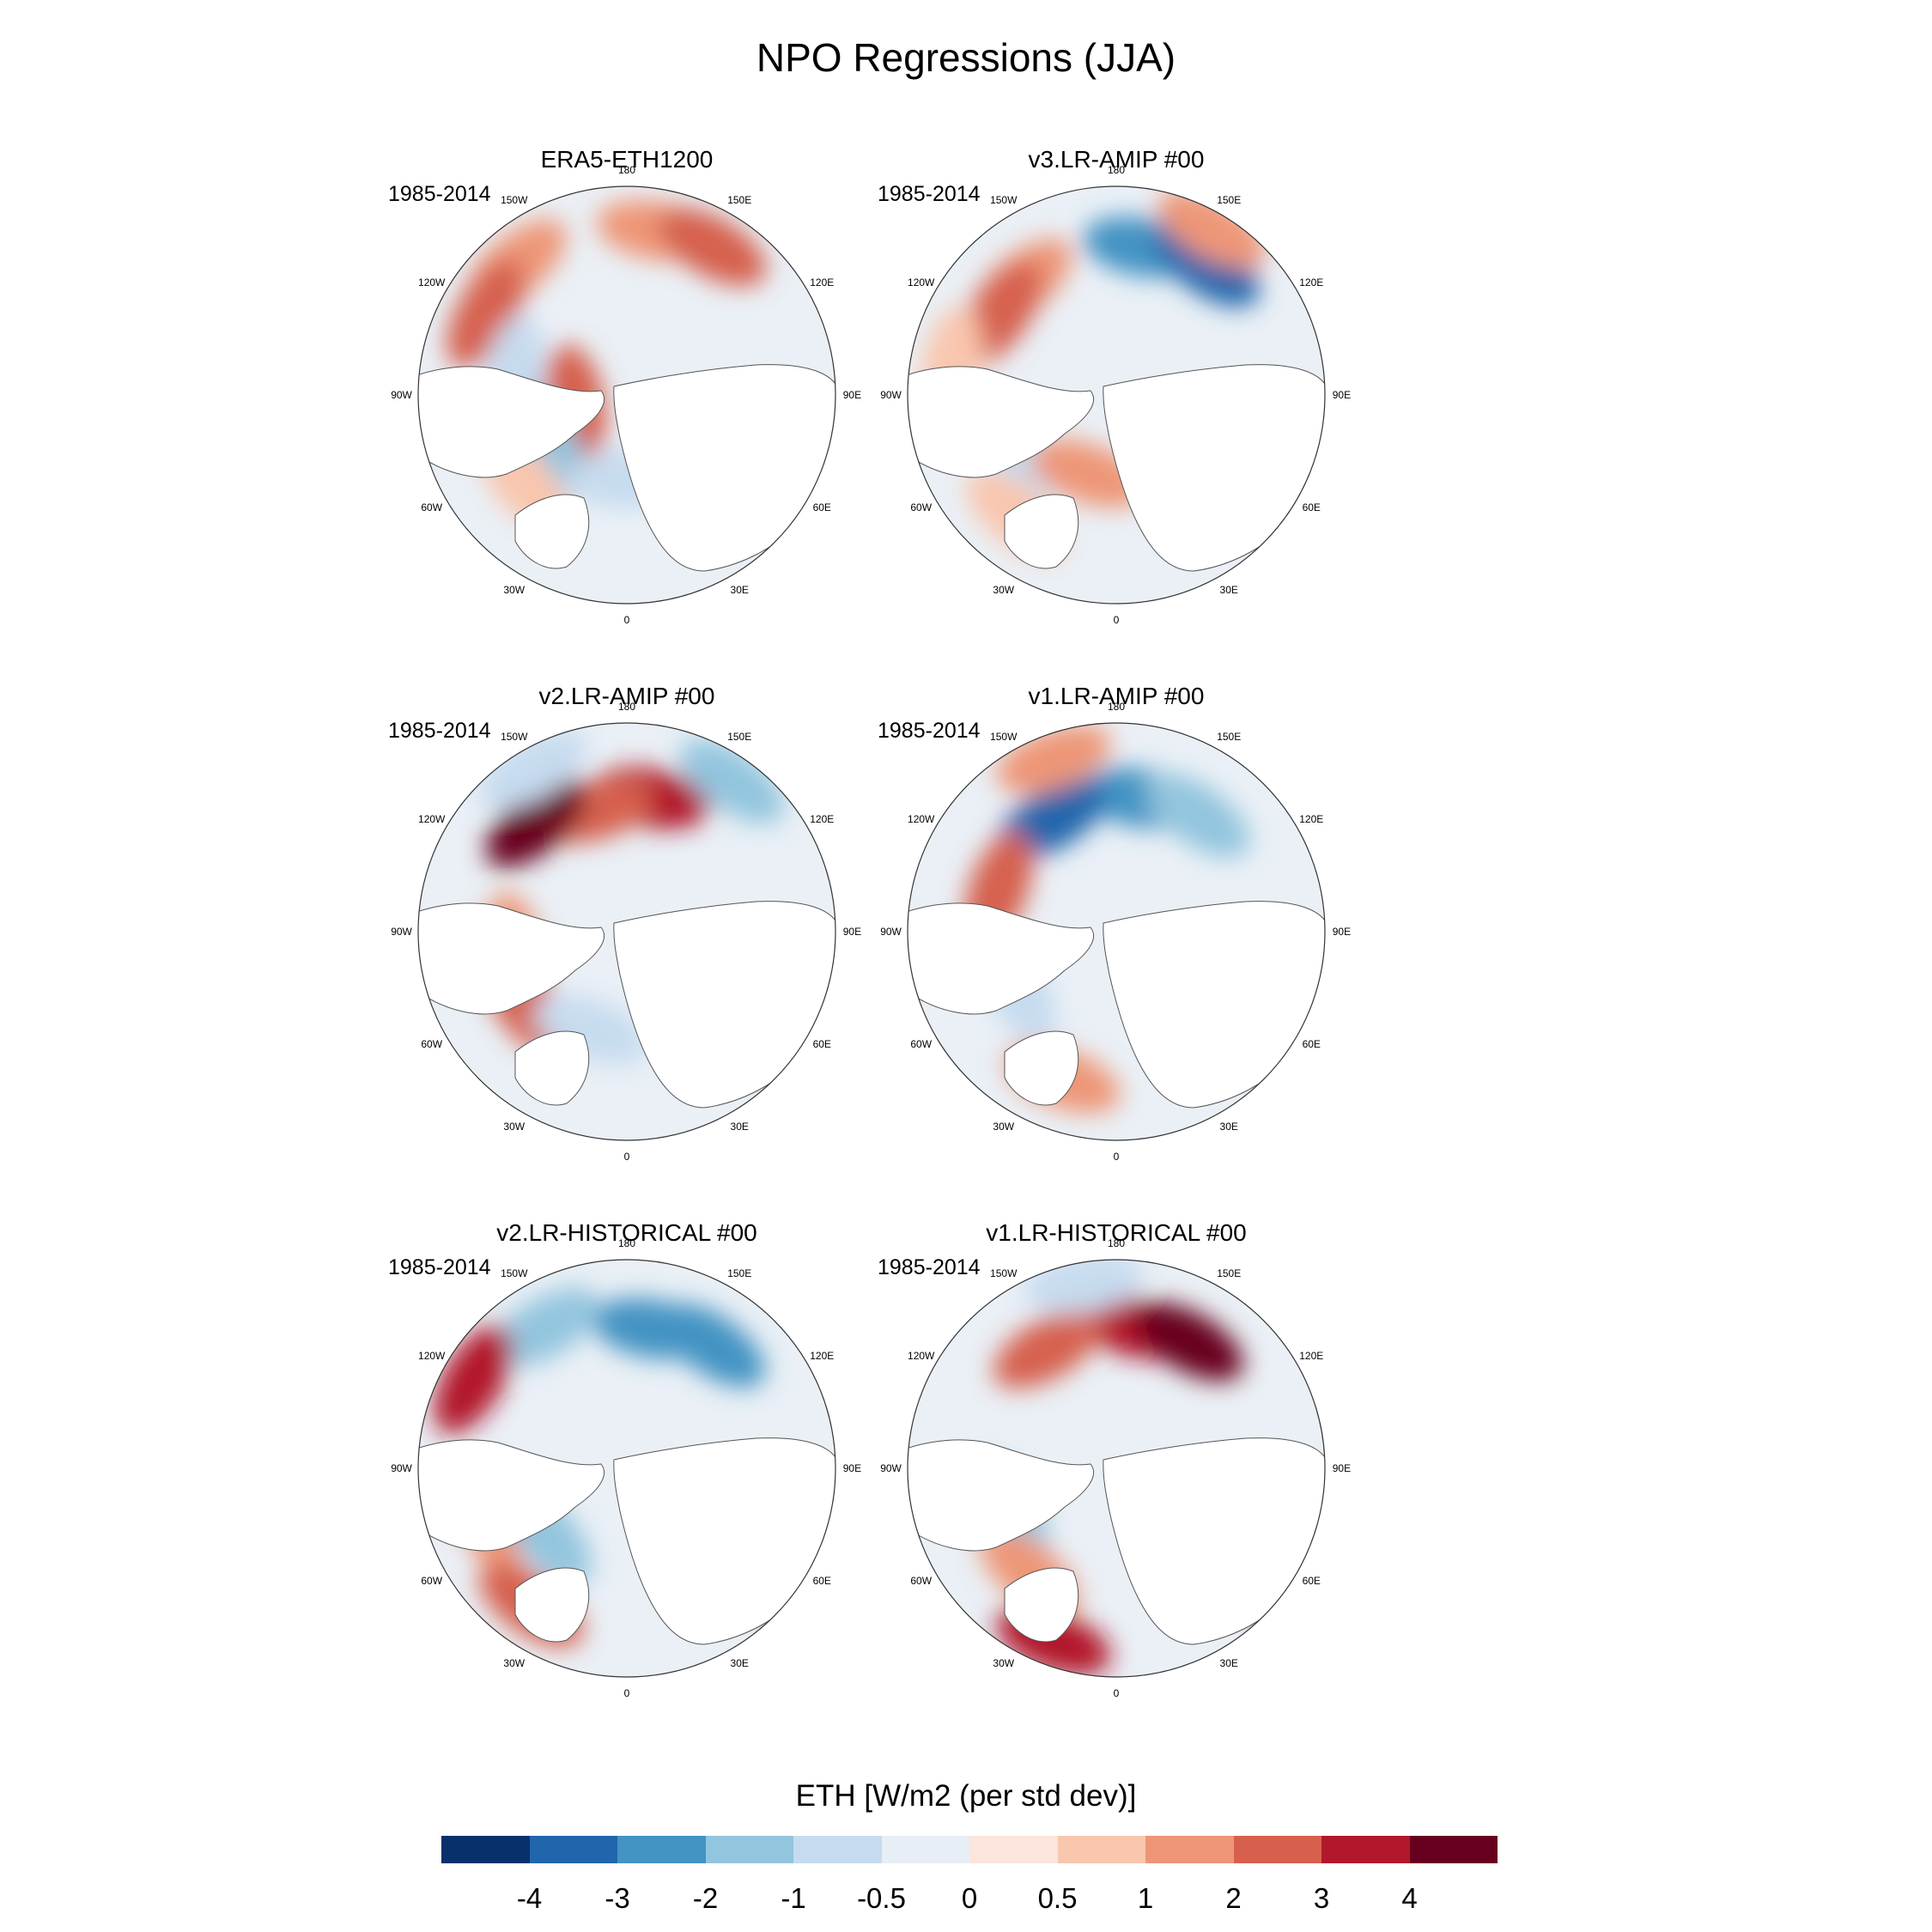  What do you see at coordinates (627, 696) in the screenshot?
I see `panel-title: v2.LR-AMIP #00` at bounding box center [627, 696].